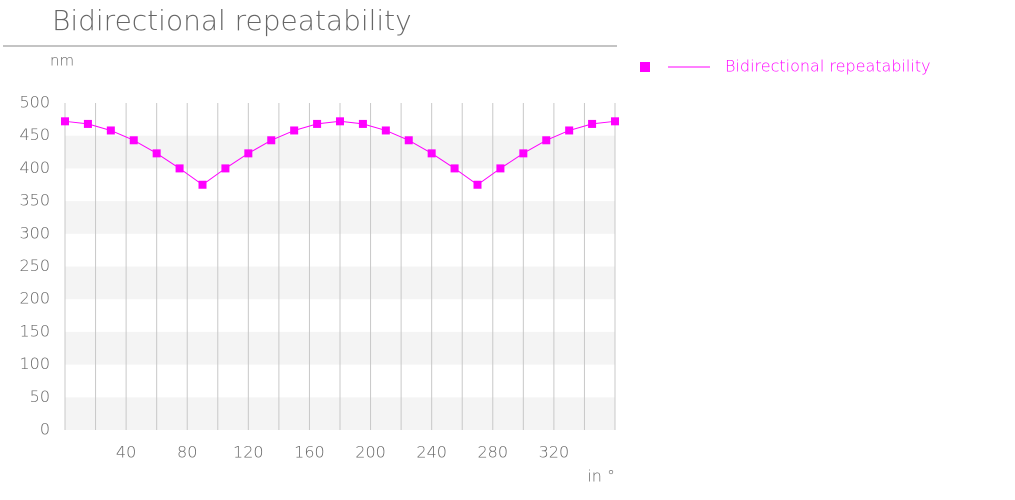  What do you see at coordinates (34, 363) in the screenshot?
I see `y-tick-label: 100` at bounding box center [34, 363].